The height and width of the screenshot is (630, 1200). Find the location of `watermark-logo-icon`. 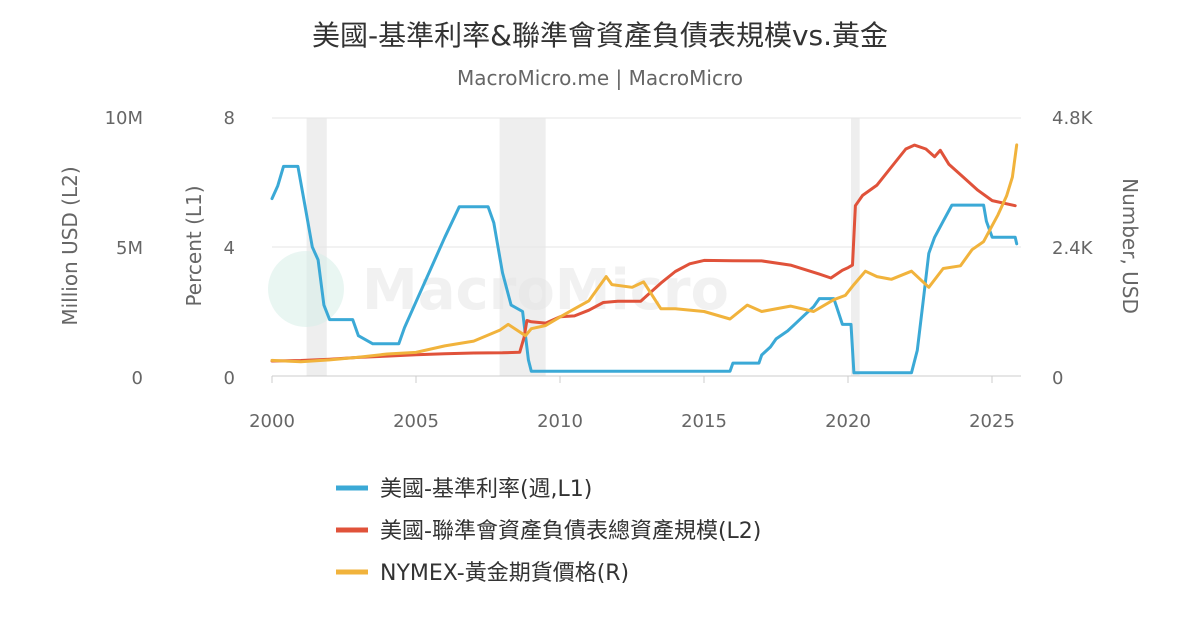

watermark-logo-icon is located at coordinates (306, 289).